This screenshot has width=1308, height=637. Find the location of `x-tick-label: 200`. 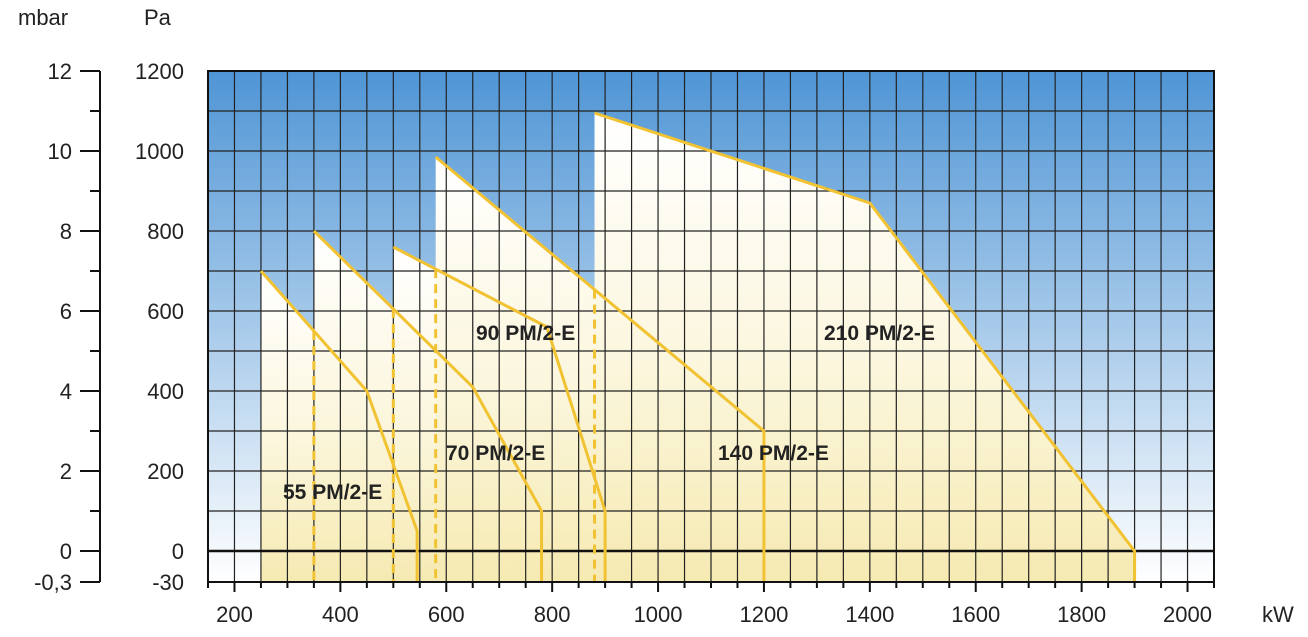

x-tick-label: 200 is located at coordinates (234, 614).